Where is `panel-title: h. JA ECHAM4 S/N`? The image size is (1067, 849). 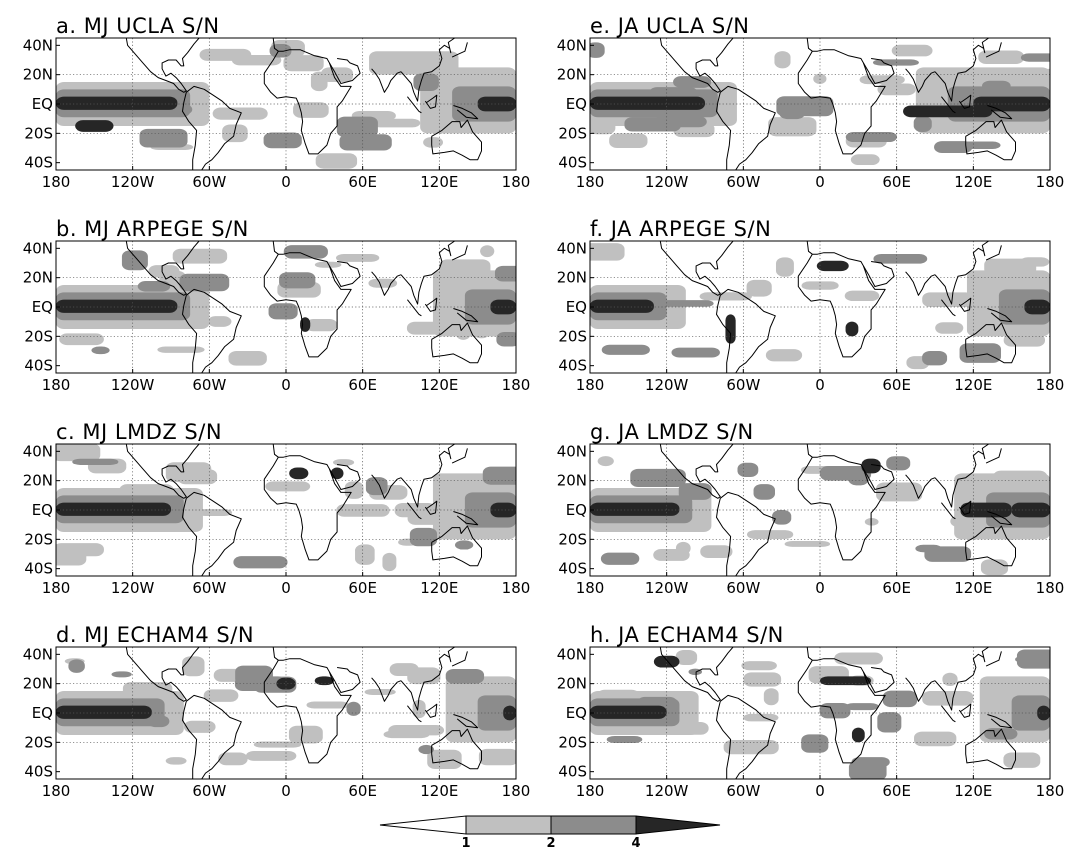
panel-title: h. JA ECHAM4 S/N is located at coordinates (687, 635).